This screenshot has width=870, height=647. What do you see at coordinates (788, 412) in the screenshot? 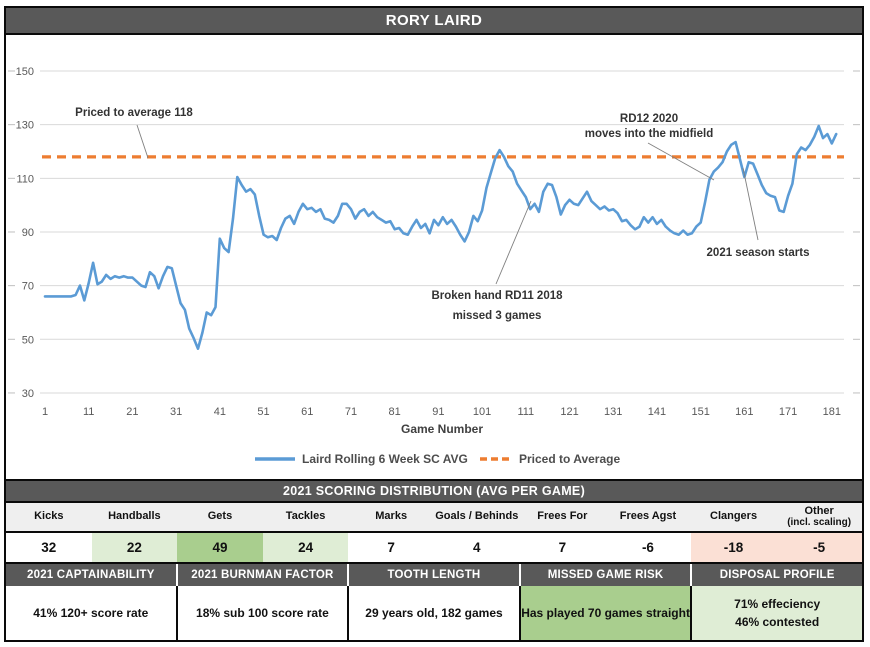
I see `x-axis-tick-label: 171` at bounding box center [788, 412].